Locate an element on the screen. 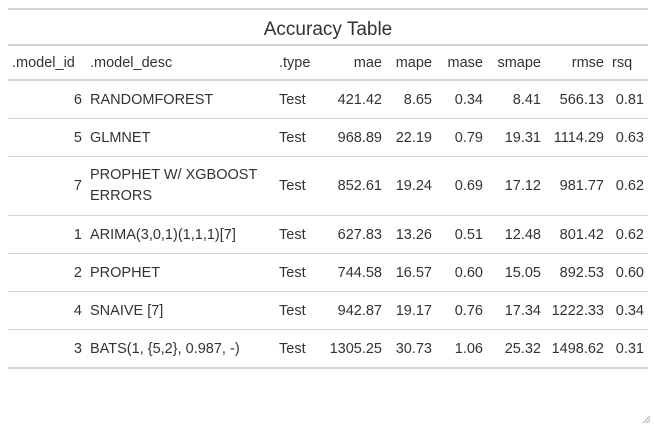 The image size is (654, 427). cell-model-id: 3 is located at coordinates (47, 349).